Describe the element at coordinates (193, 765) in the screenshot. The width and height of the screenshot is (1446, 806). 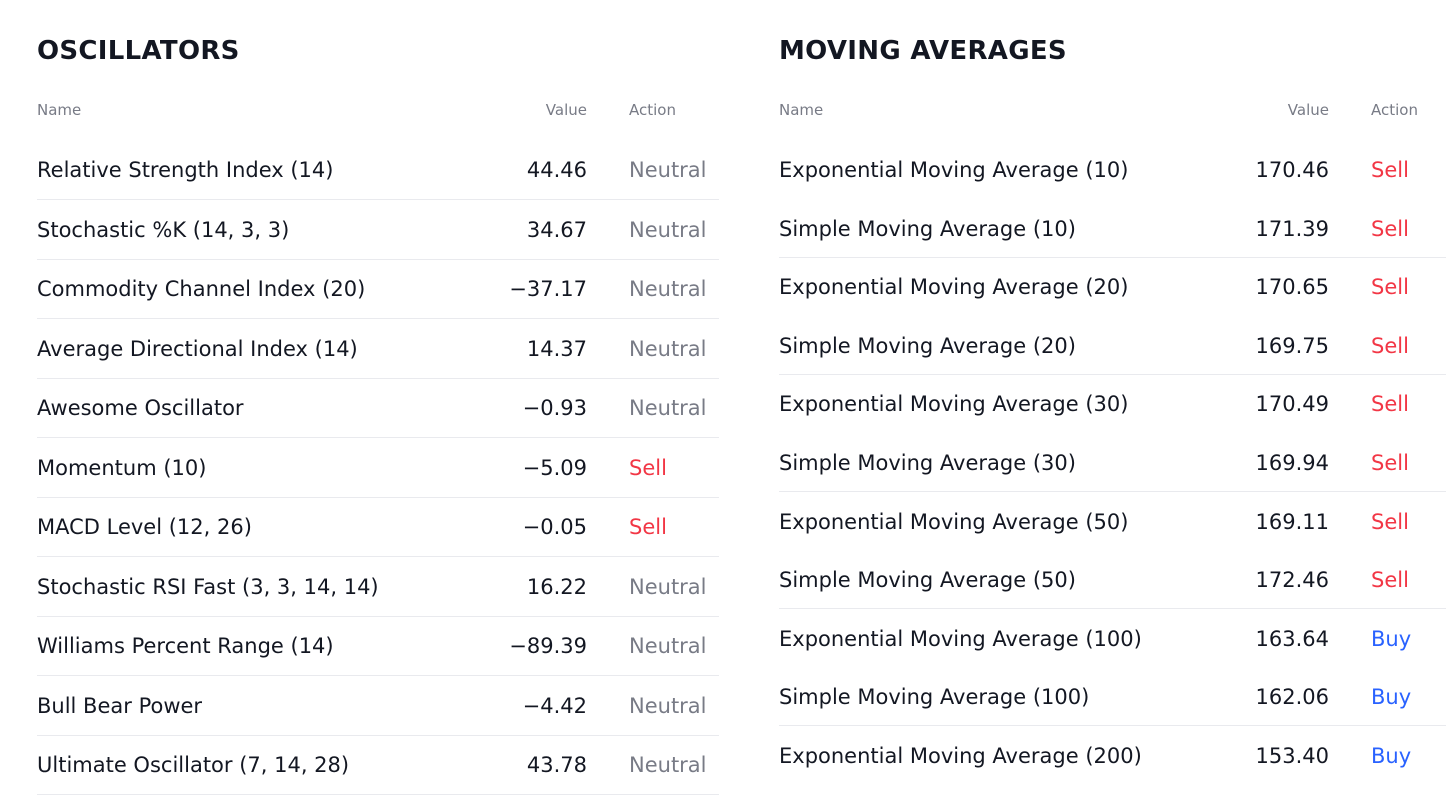
I see `indicator-name: Ultimate Oscillator (7, 14, 28)` at that location.